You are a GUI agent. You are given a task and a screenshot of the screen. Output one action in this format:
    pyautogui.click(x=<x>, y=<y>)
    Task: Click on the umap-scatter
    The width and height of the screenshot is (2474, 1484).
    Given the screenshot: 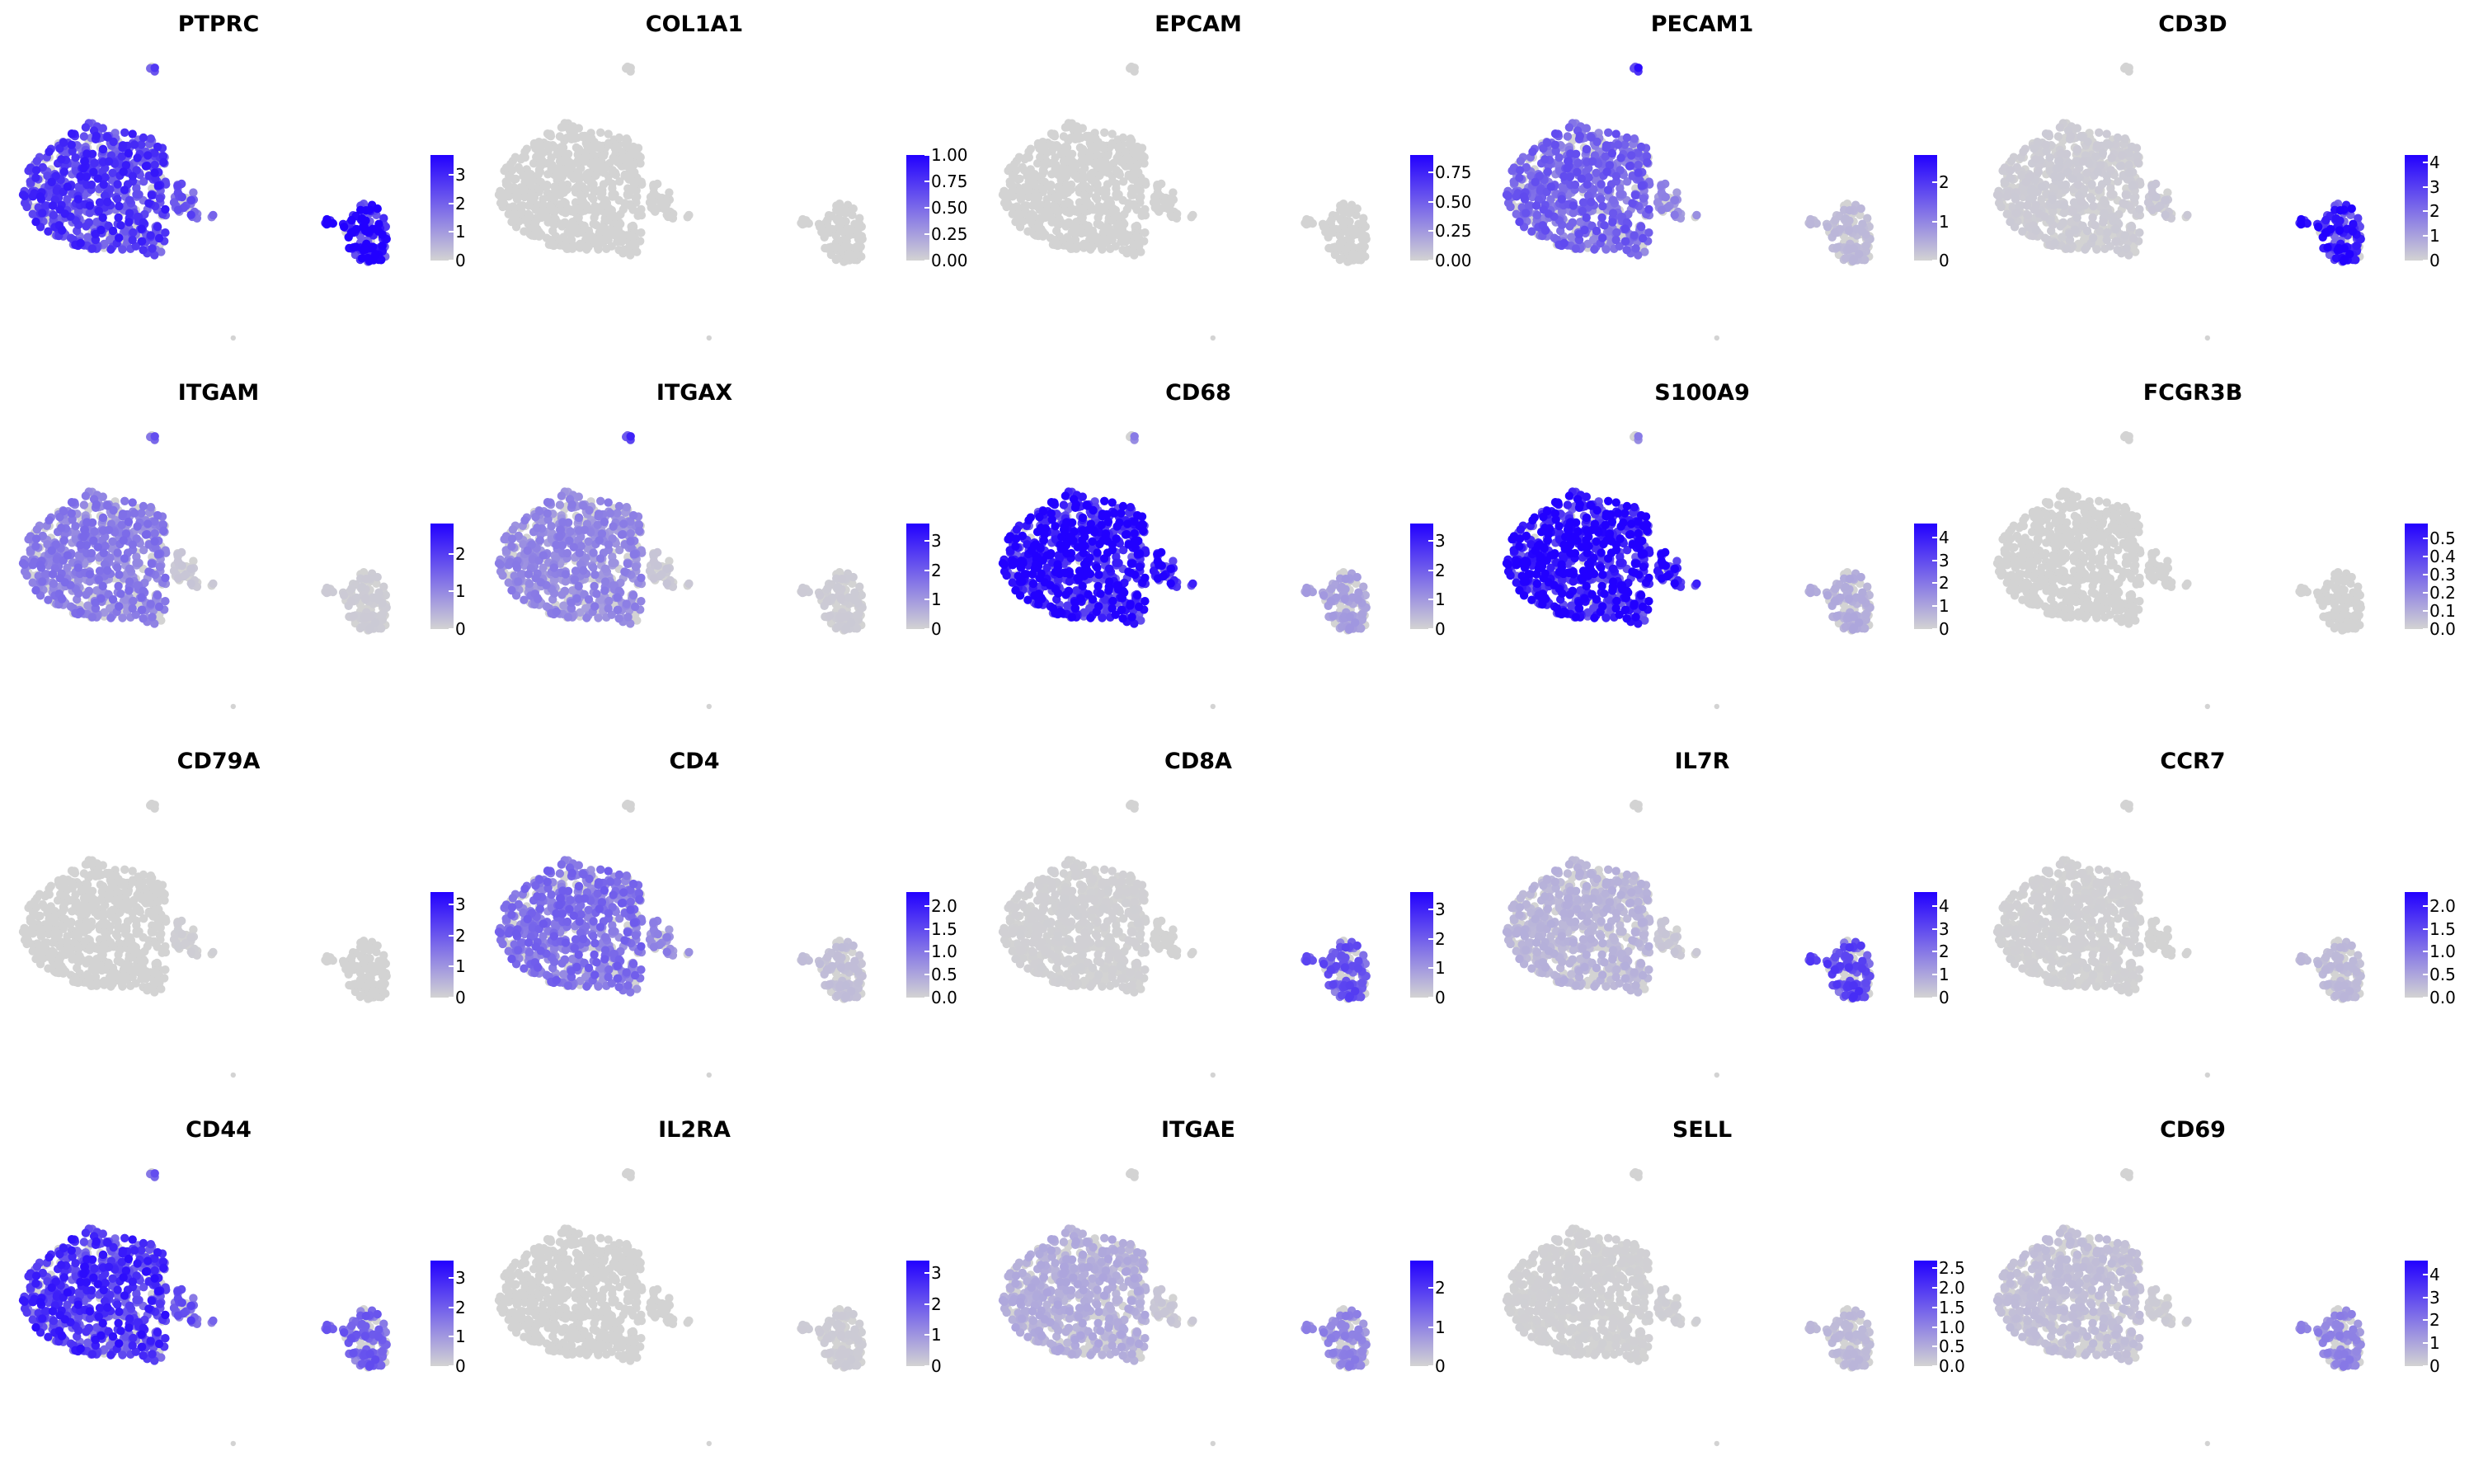 What is the action you would take?
    pyautogui.click(x=2178, y=201)
    